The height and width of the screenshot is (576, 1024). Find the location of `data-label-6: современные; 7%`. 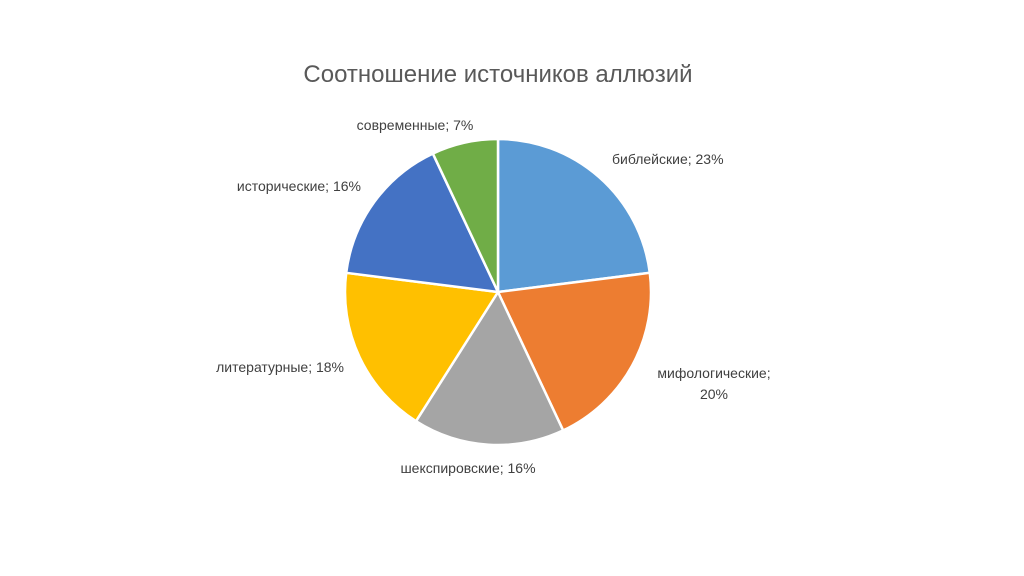

data-label-6: современные; 7% is located at coordinates (415, 125).